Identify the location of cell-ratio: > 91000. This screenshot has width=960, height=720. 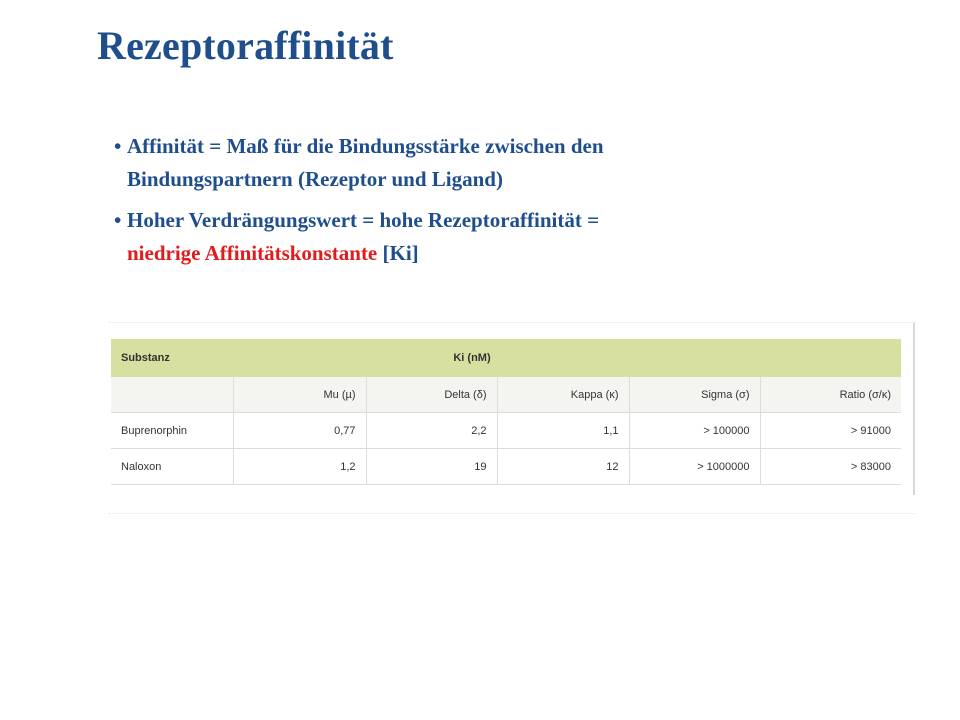
(830, 430).